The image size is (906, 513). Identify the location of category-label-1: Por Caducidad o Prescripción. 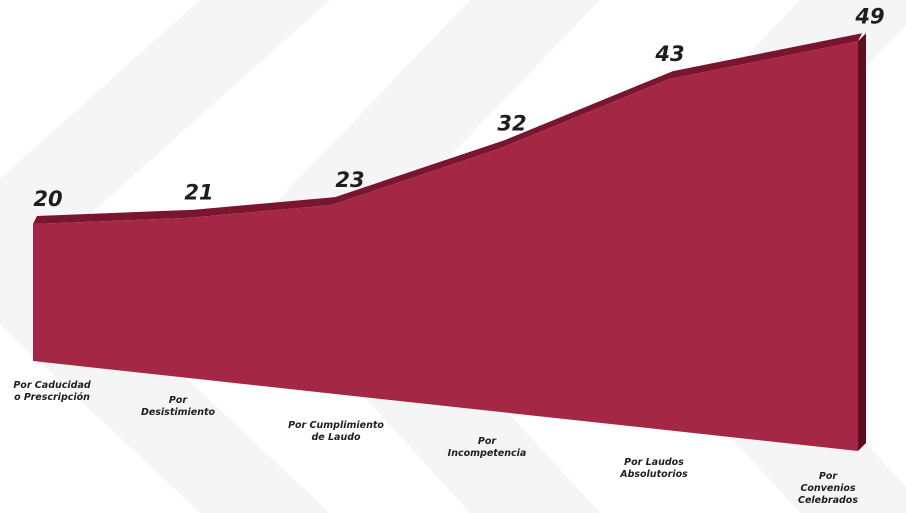
(52, 391).